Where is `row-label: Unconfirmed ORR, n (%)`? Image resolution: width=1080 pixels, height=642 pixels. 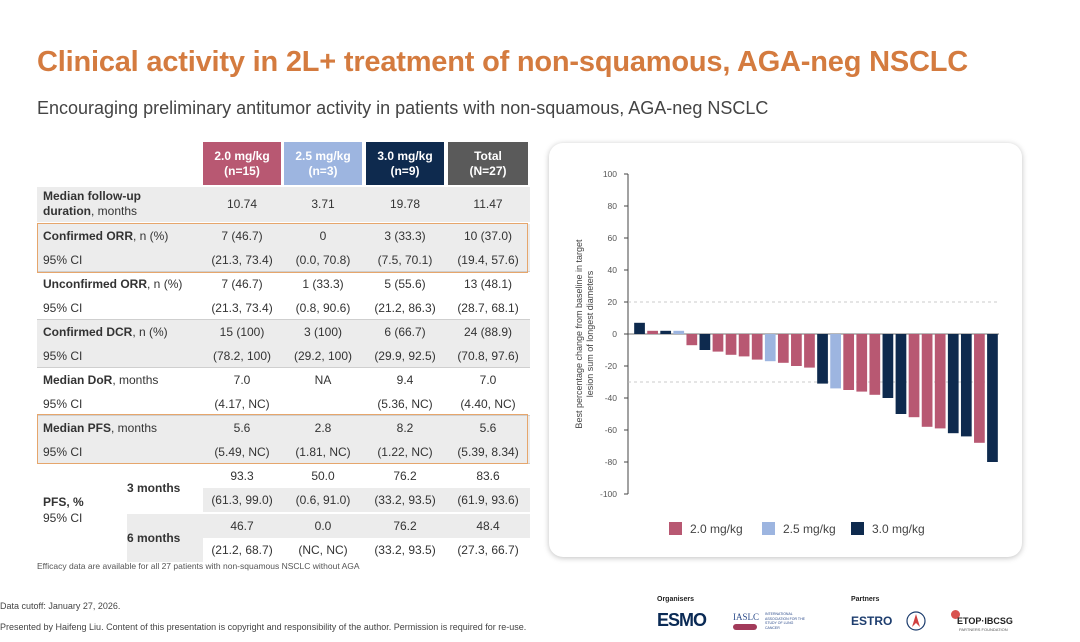
row-label: Unconfirmed ORR, n (%) is located at coordinates (112, 284).